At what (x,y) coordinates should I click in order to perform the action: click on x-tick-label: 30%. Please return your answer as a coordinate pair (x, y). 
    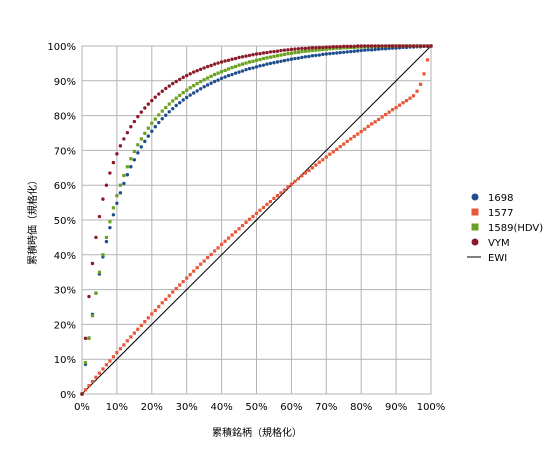
    Looking at the image, I should click on (187, 407).